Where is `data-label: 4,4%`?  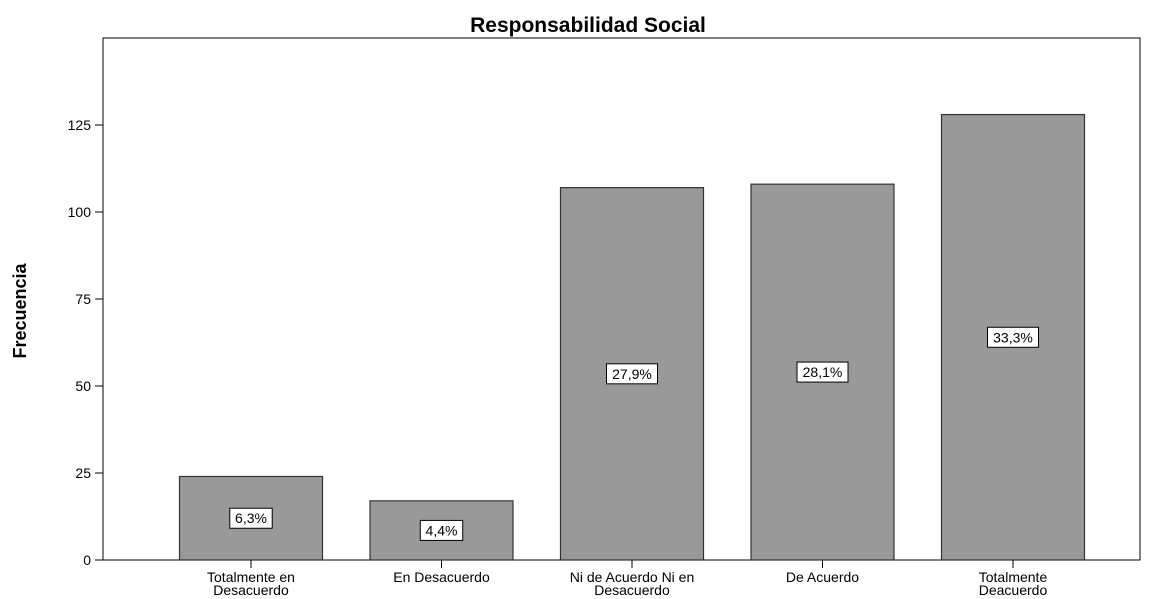
data-label: 4,4% is located at coordinates (442, 530).